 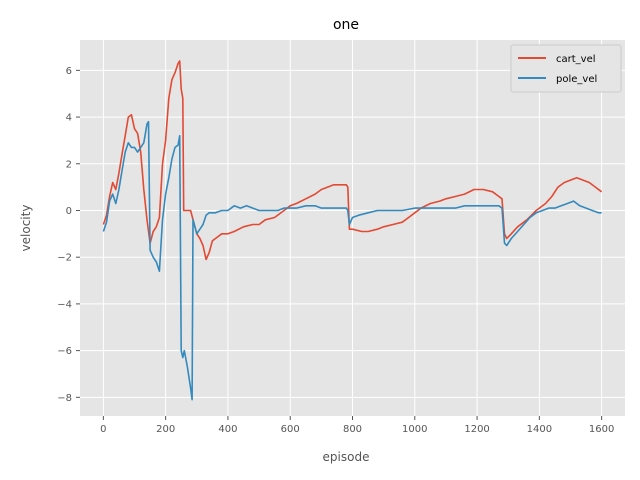 I want to click on y-tick-label: −4, so click(x=64, y=304).